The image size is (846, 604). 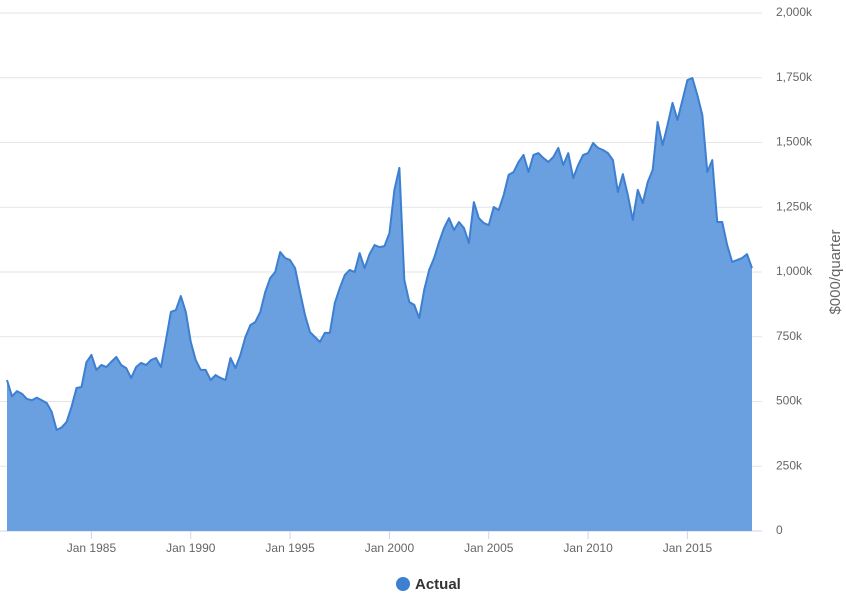 I want to click on x-tick-label: Jan 1995, so click(x=290, y=548).